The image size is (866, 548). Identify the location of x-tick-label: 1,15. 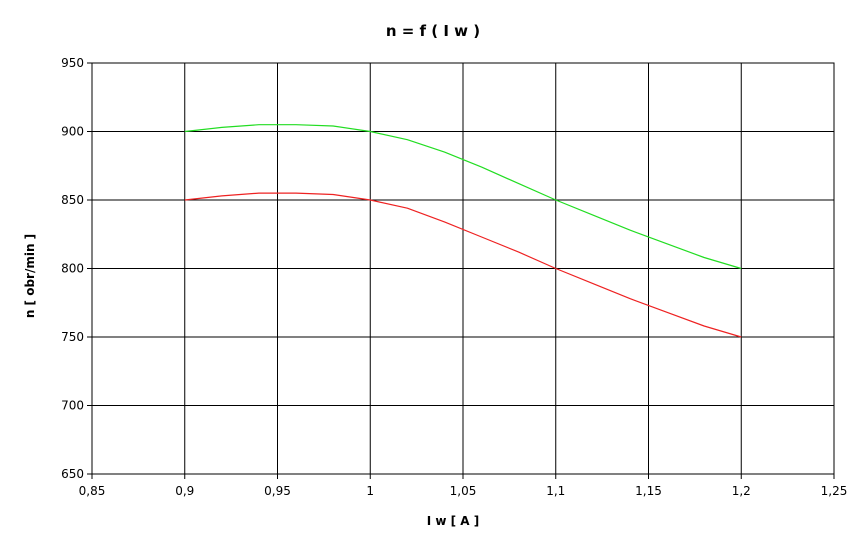
(648, 491).